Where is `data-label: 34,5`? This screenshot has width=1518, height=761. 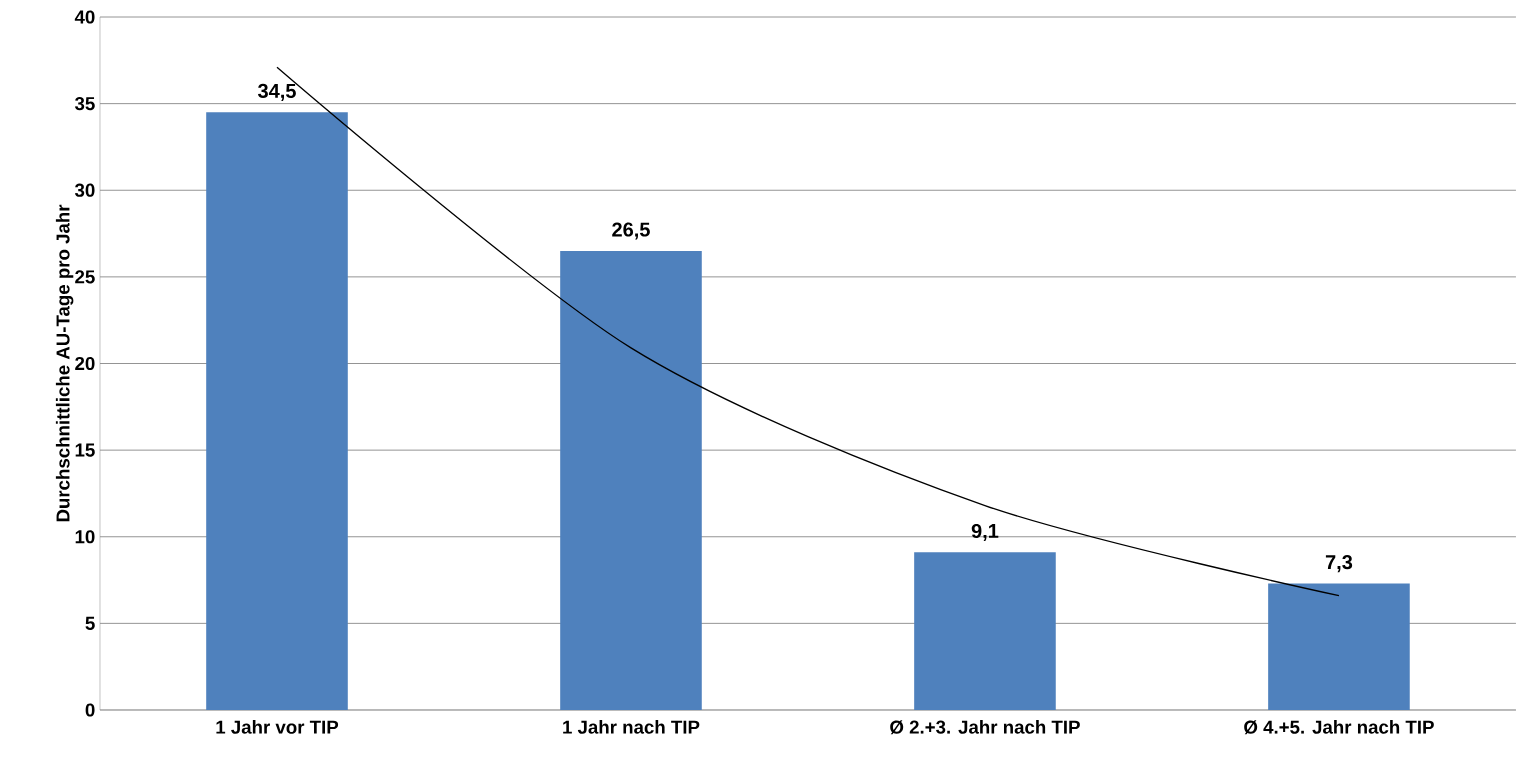 data-label: 34,5 is located at coordinates (276, 92).